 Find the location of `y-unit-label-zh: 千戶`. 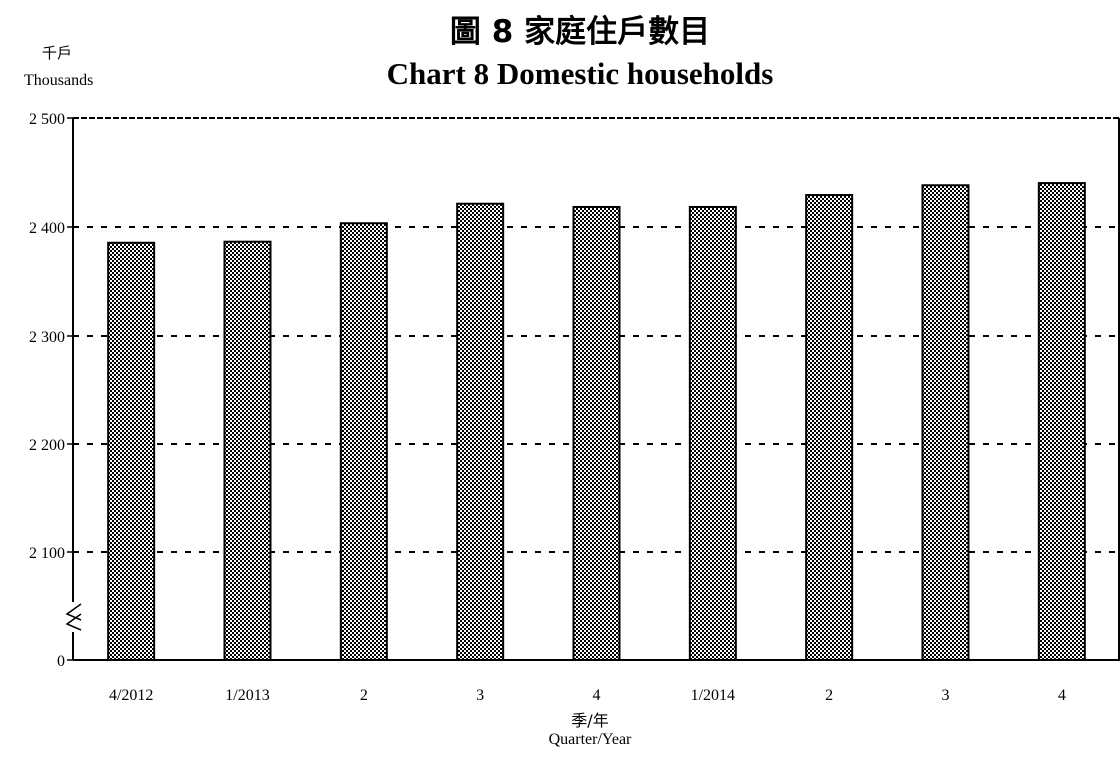

y-unit-label-zh: 千戶 is located at coordinates (56, 53).